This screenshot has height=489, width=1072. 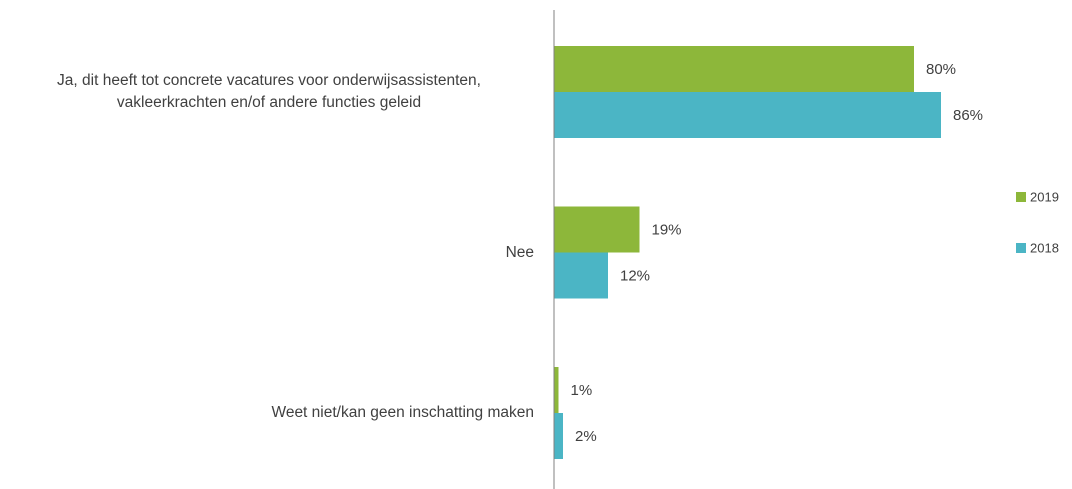 What do you see at coordinates (667, 229) in the screenshot?
I see `data-label: 19%` at bounding box center [667, 229].